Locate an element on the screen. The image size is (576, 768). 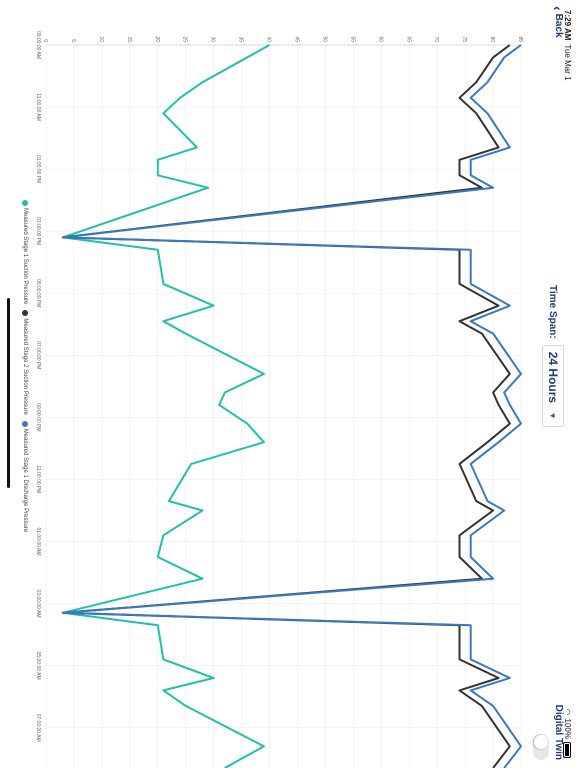
legend-item-stage1-suction: Measured Stage 1 Suction Pressure is located at coordinates (25, 252).